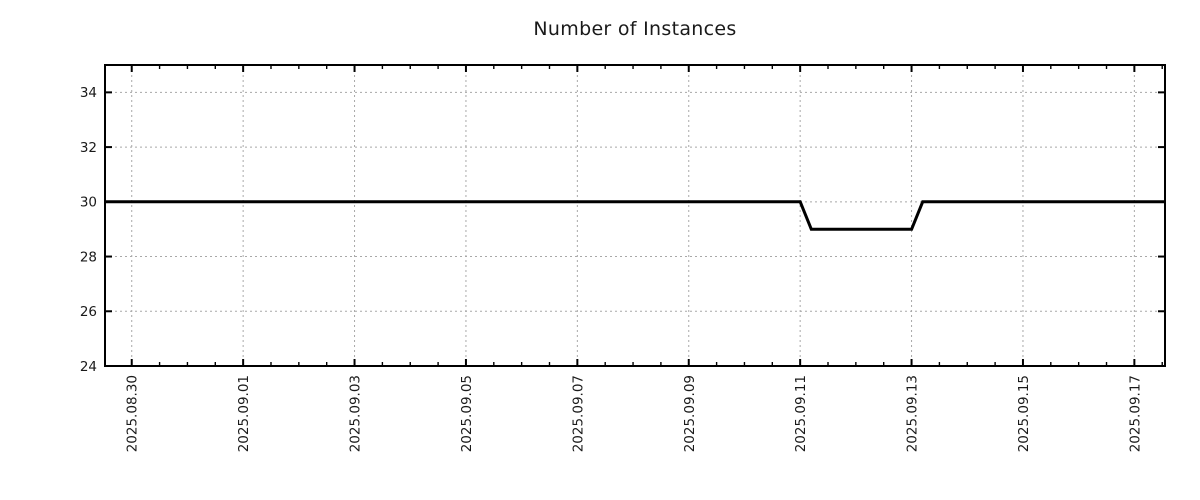 The height and width of the screenshot is (500, 1200). Describe the element at coordinates (88, 367) in the screenshot. I see `y-tick-label: 24` at that location.